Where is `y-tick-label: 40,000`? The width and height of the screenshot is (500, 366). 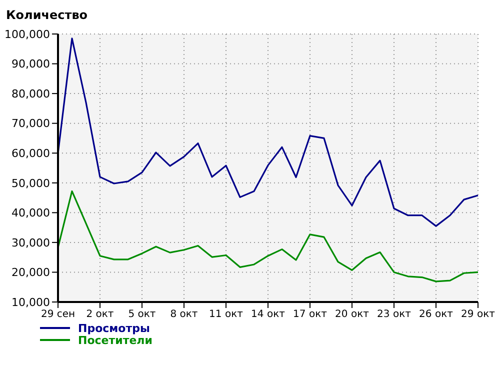
y-tick-label: 40,000 is located at coordinates (31, 213).